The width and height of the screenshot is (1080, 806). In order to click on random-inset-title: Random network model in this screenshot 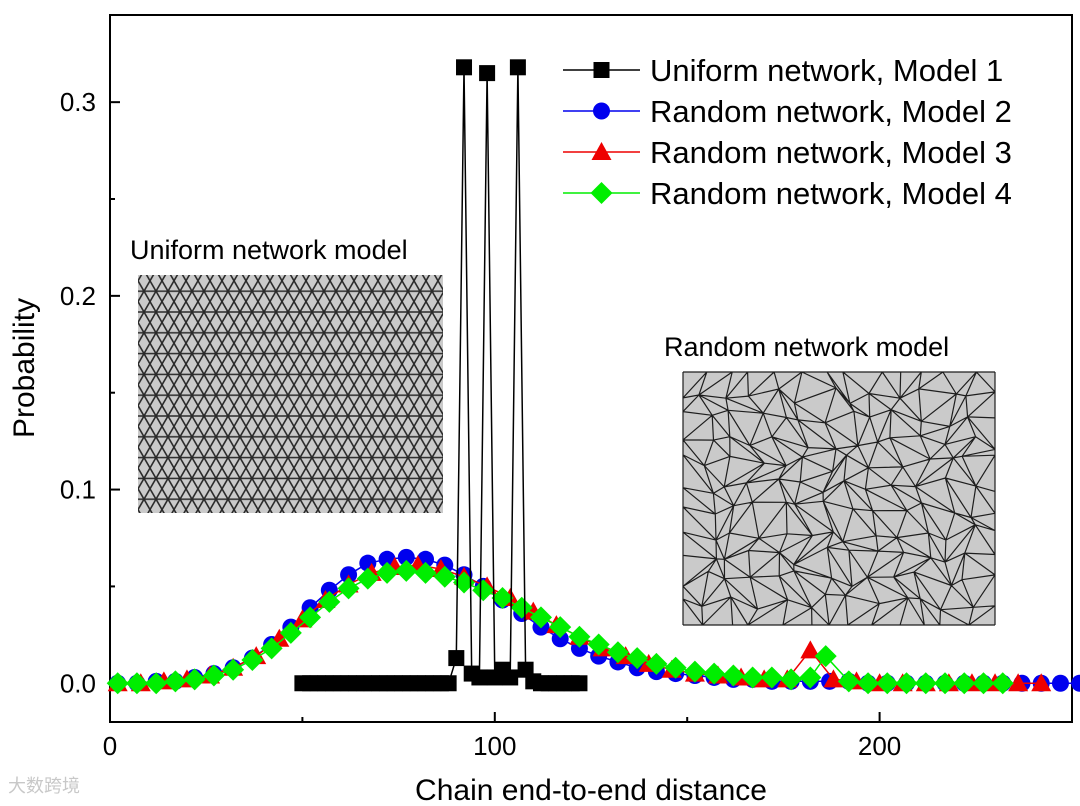, I will do `click(806, 347)`.